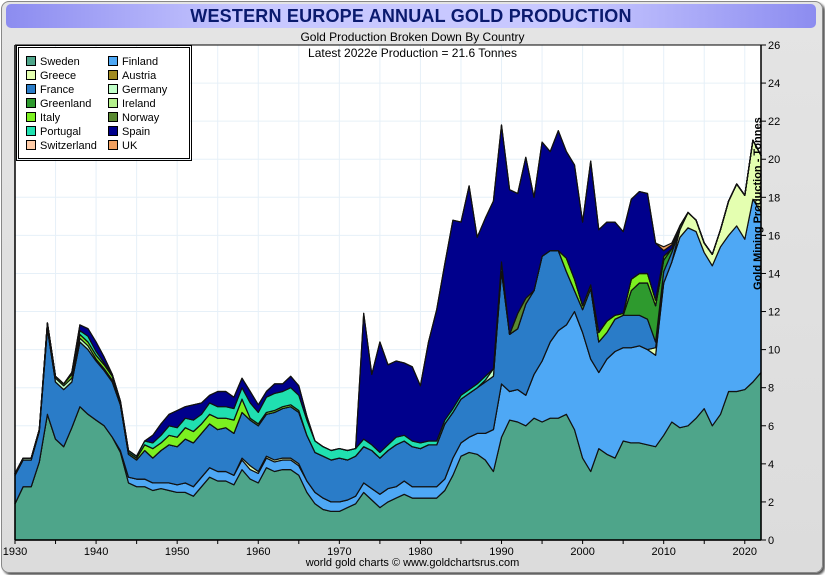 The width and height of the screenshot is (825, 575). Describe the element at coordinates (774, 122) in the screenshot. I see `y-tick-label: 22` at that location.